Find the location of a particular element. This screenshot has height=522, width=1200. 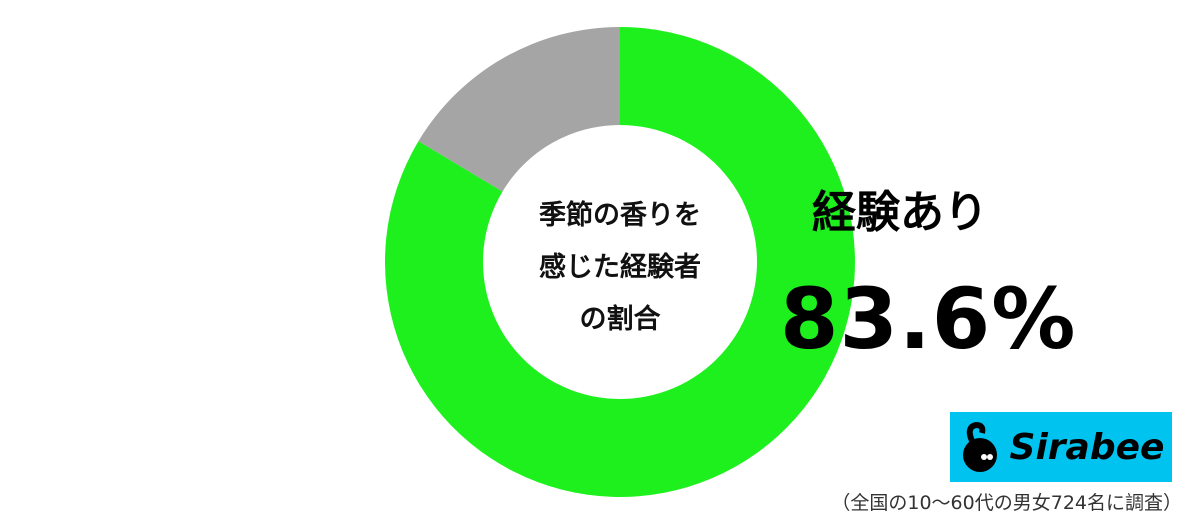

series-label: 経験あり is located at coordinates (900, 212).